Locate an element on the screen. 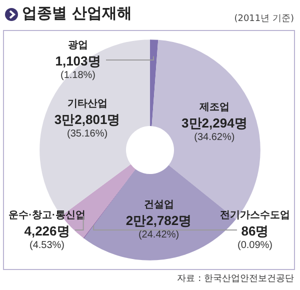 Image resolution: width=300 pixels, height=290 pixels. slice-label: 전기가스수도업 is located at coordinates (255, 215).